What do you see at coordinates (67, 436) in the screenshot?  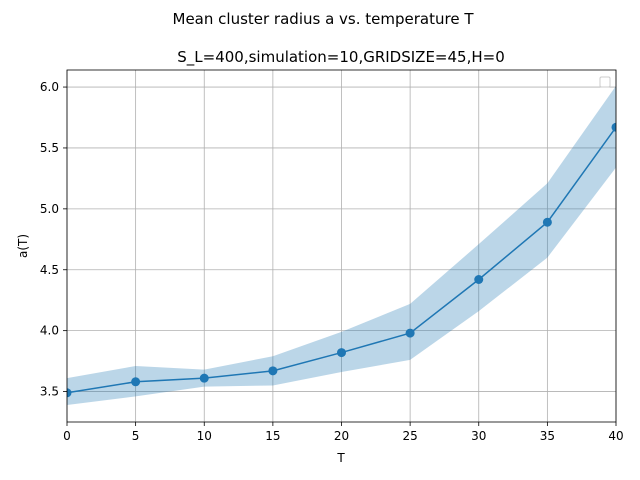 I see `x-tick-label: 0` at bounding box center [67, 436].